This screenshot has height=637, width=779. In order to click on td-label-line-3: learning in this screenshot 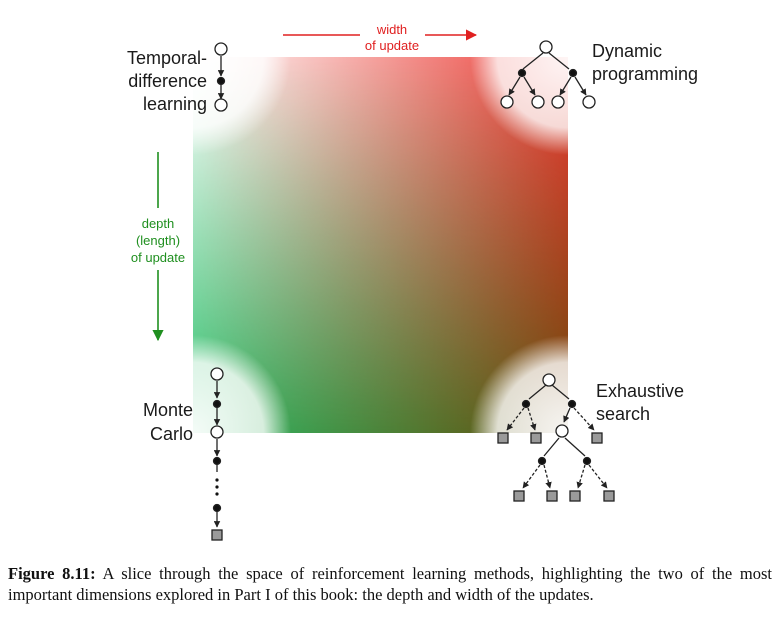, I will do `click(175, 104)`.